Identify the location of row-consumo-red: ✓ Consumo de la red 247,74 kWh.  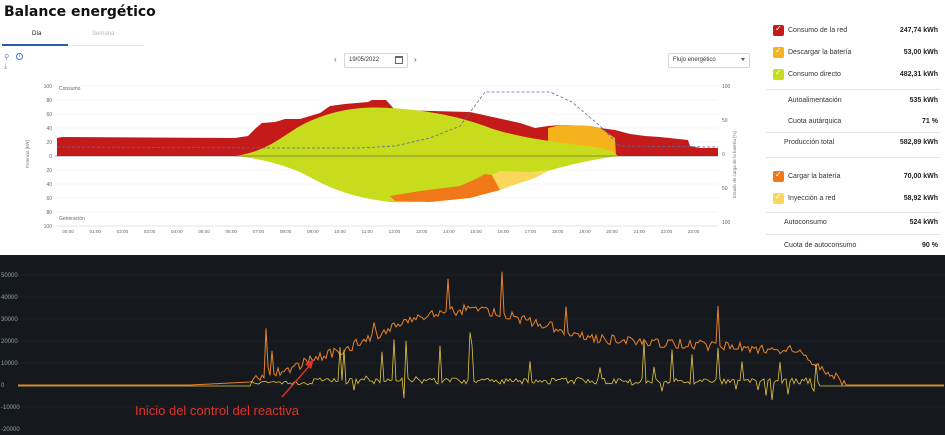
(855, 30).